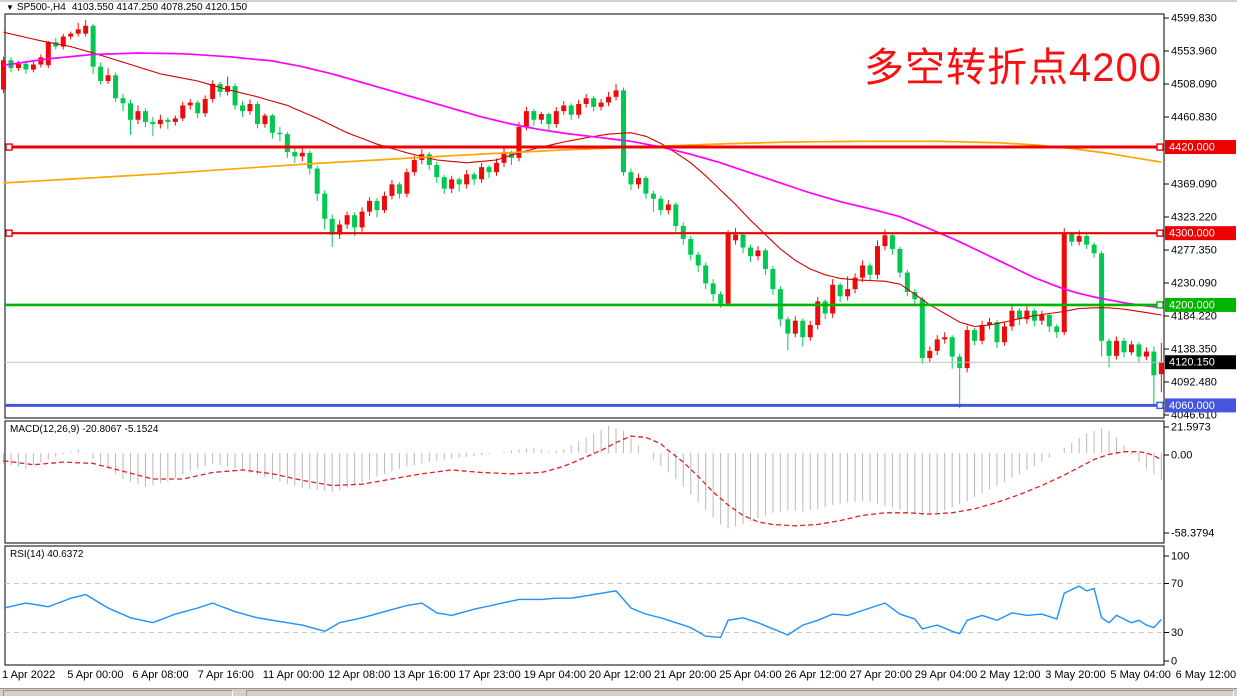  I want to click on macd-axis-label: -58.3794, so click(1192, 534).